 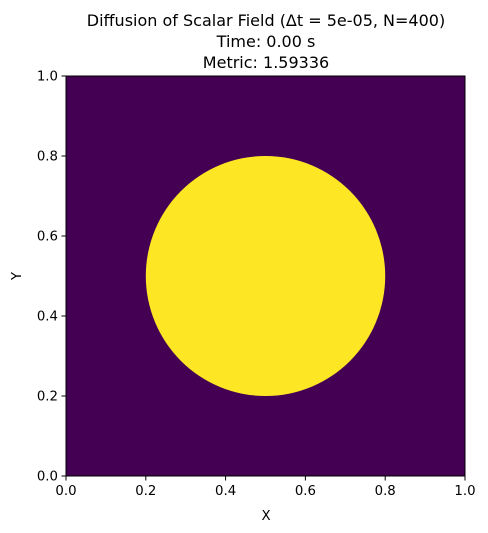 I want to click on y-tick-label: 0.6, so click(x=47, y=237).